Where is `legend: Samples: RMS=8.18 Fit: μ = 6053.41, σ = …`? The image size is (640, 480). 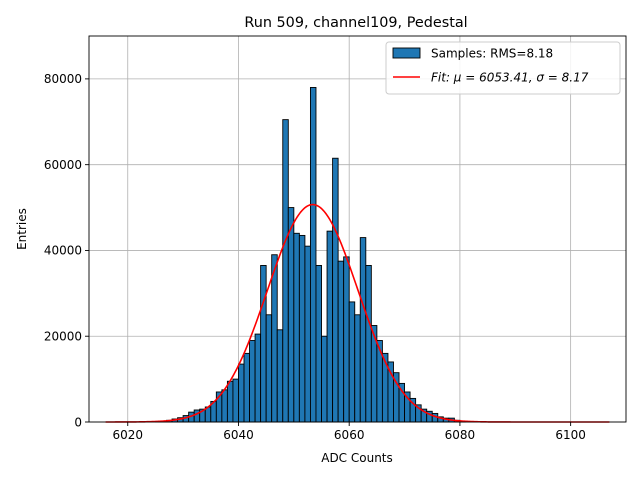 legend: Samples: RMS=8.18 Fit: μ = 6053.41, σ = … is located at coordinates (503, 68).